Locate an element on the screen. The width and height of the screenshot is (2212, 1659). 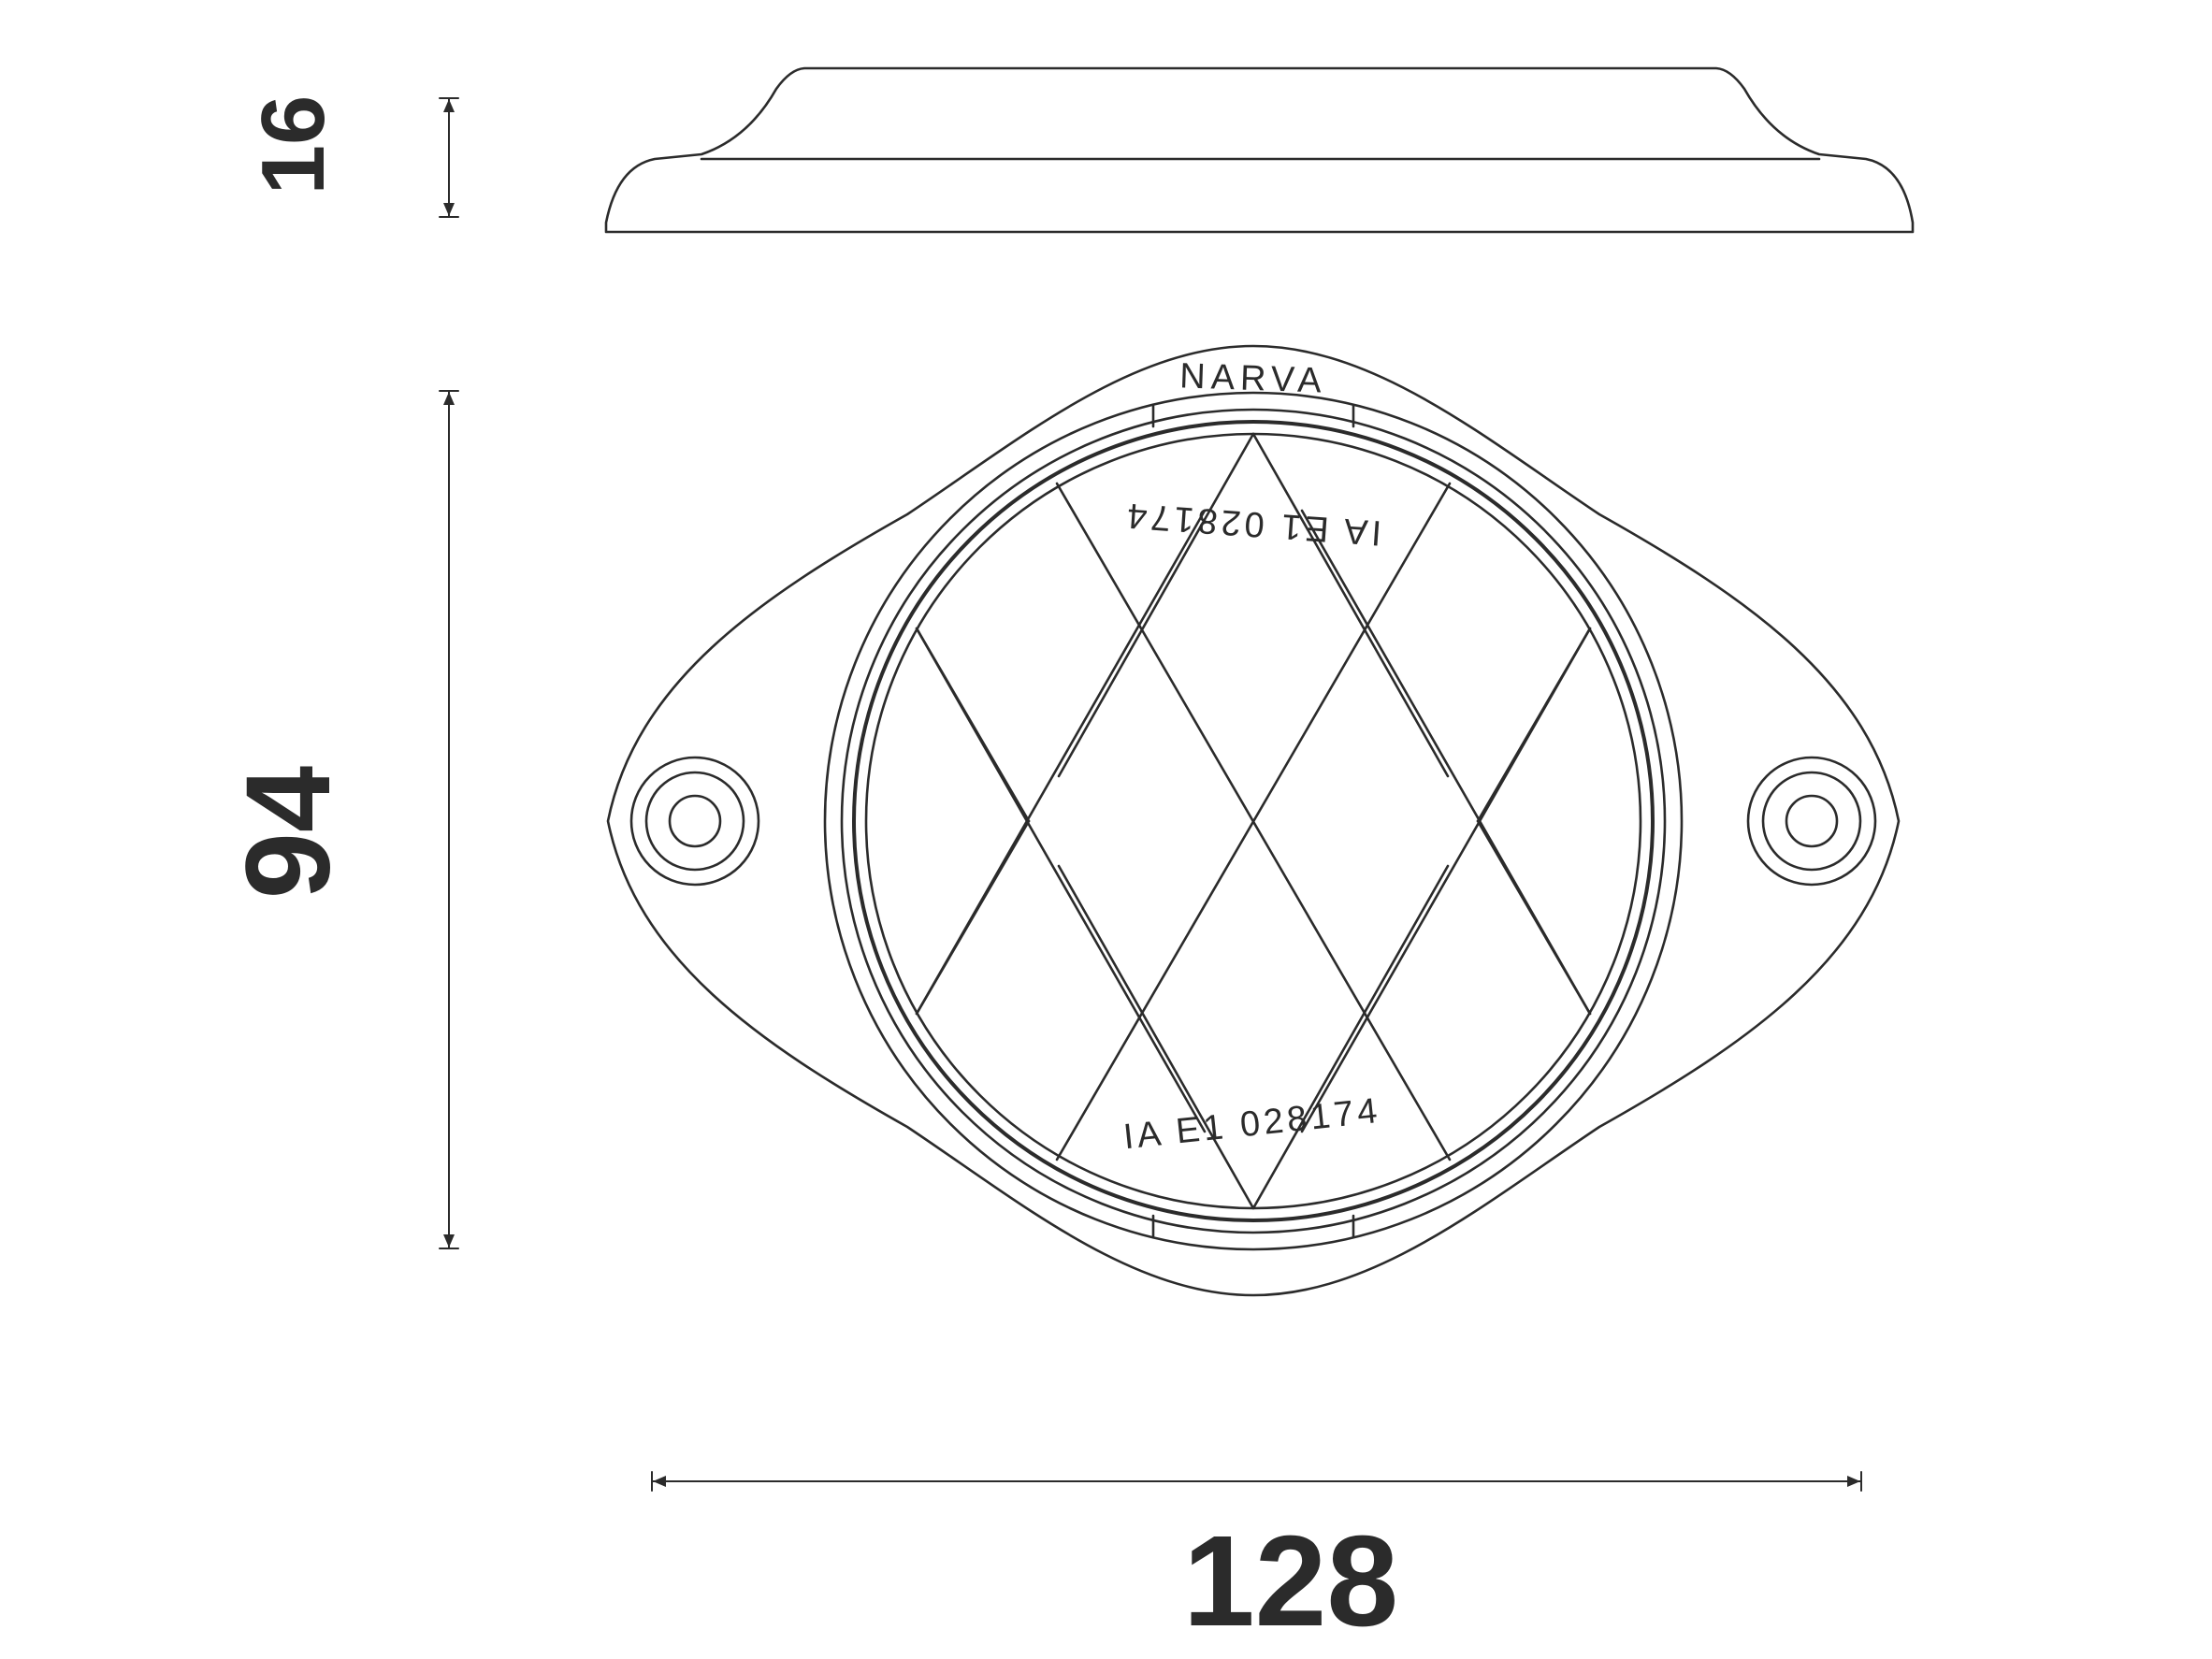
lens-diamond-pattern is located at coordinates (1253, 821).